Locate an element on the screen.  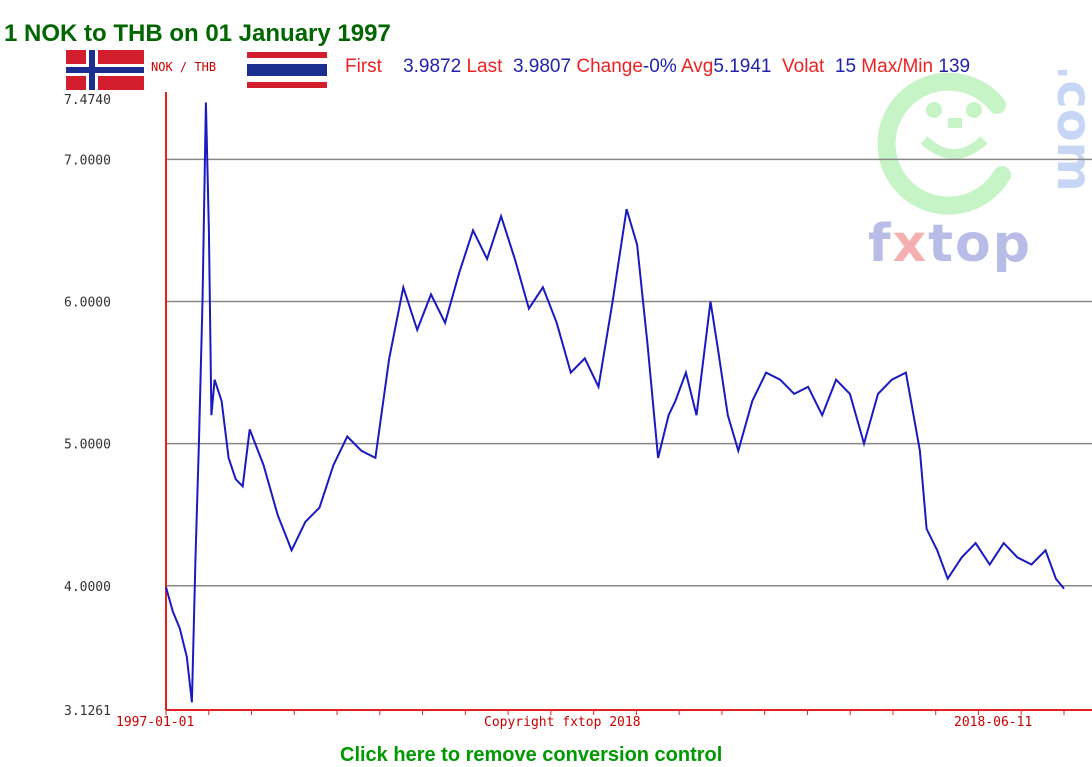
y-tick-label-2: 5.0000 is located at coordinates (87, 445).